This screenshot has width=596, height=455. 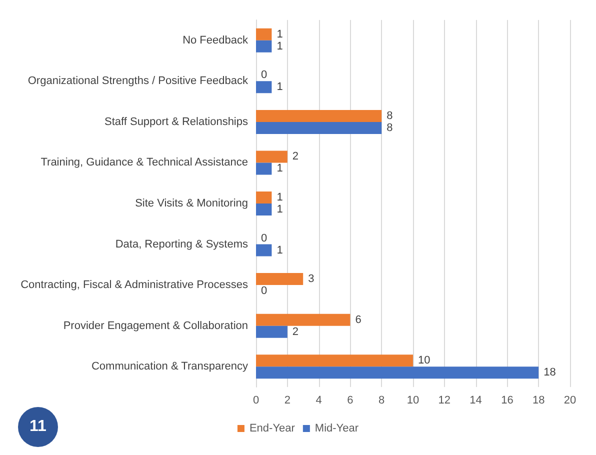 I want to click on data-label: 18, so click(x=550, y=372).